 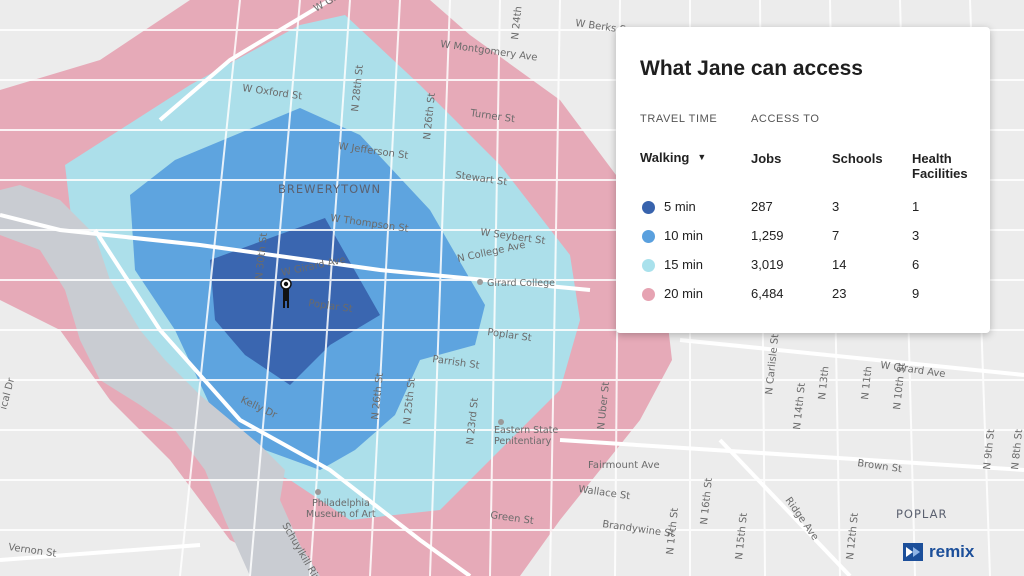 What do you see at coordinates (751, 68) in the screenshot?
I see `panel-title: What Jane can access` at bounding box center [751, 68].